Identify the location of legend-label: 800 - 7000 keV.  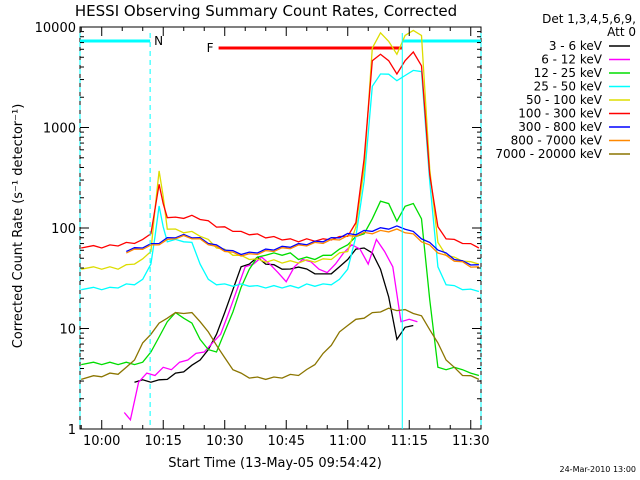
(557, 141).